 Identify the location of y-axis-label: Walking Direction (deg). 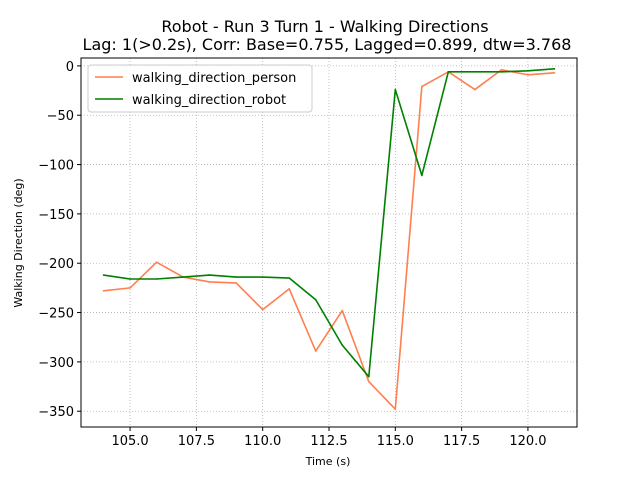
(18, 242).